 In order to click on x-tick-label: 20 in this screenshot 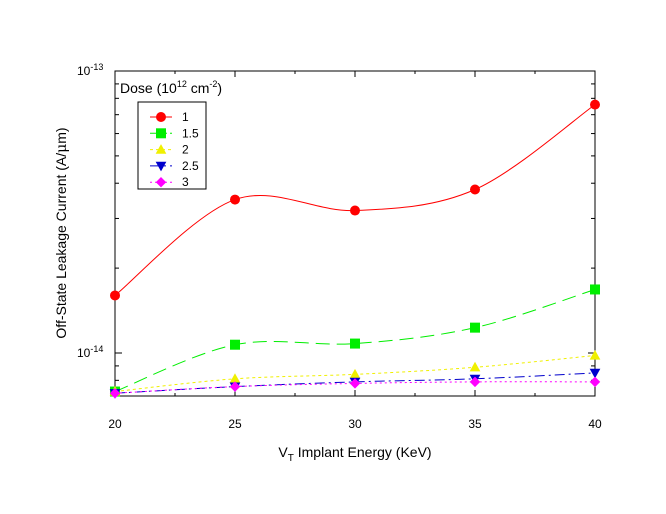, I will do `click(115, 424)`.